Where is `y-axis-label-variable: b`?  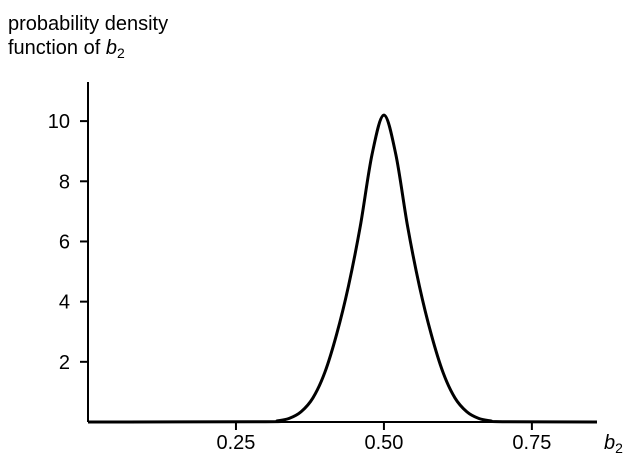 y-axis-label-variable: b is located at coordinates (111, 48).